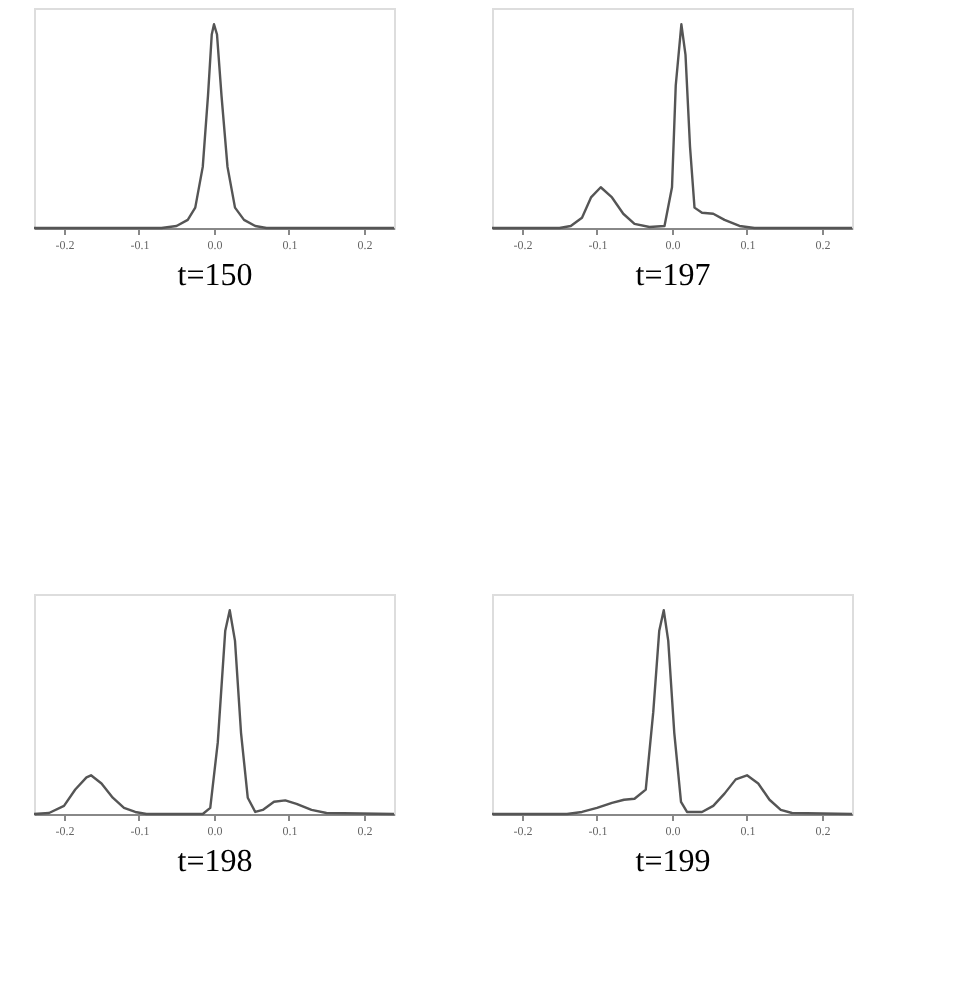  Describe the element at coordinates (673, 862) in the screenshot. I see `x-axis-title: t=199` at that location.